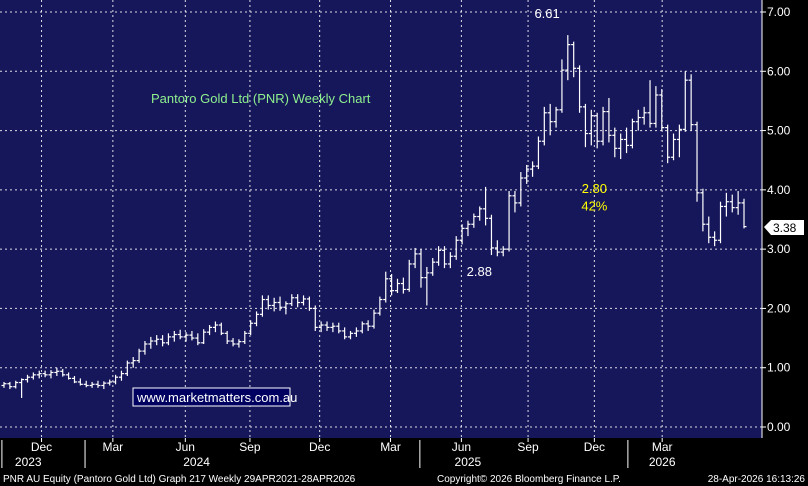  I want to click on last-price-marker, so click(784, 227).